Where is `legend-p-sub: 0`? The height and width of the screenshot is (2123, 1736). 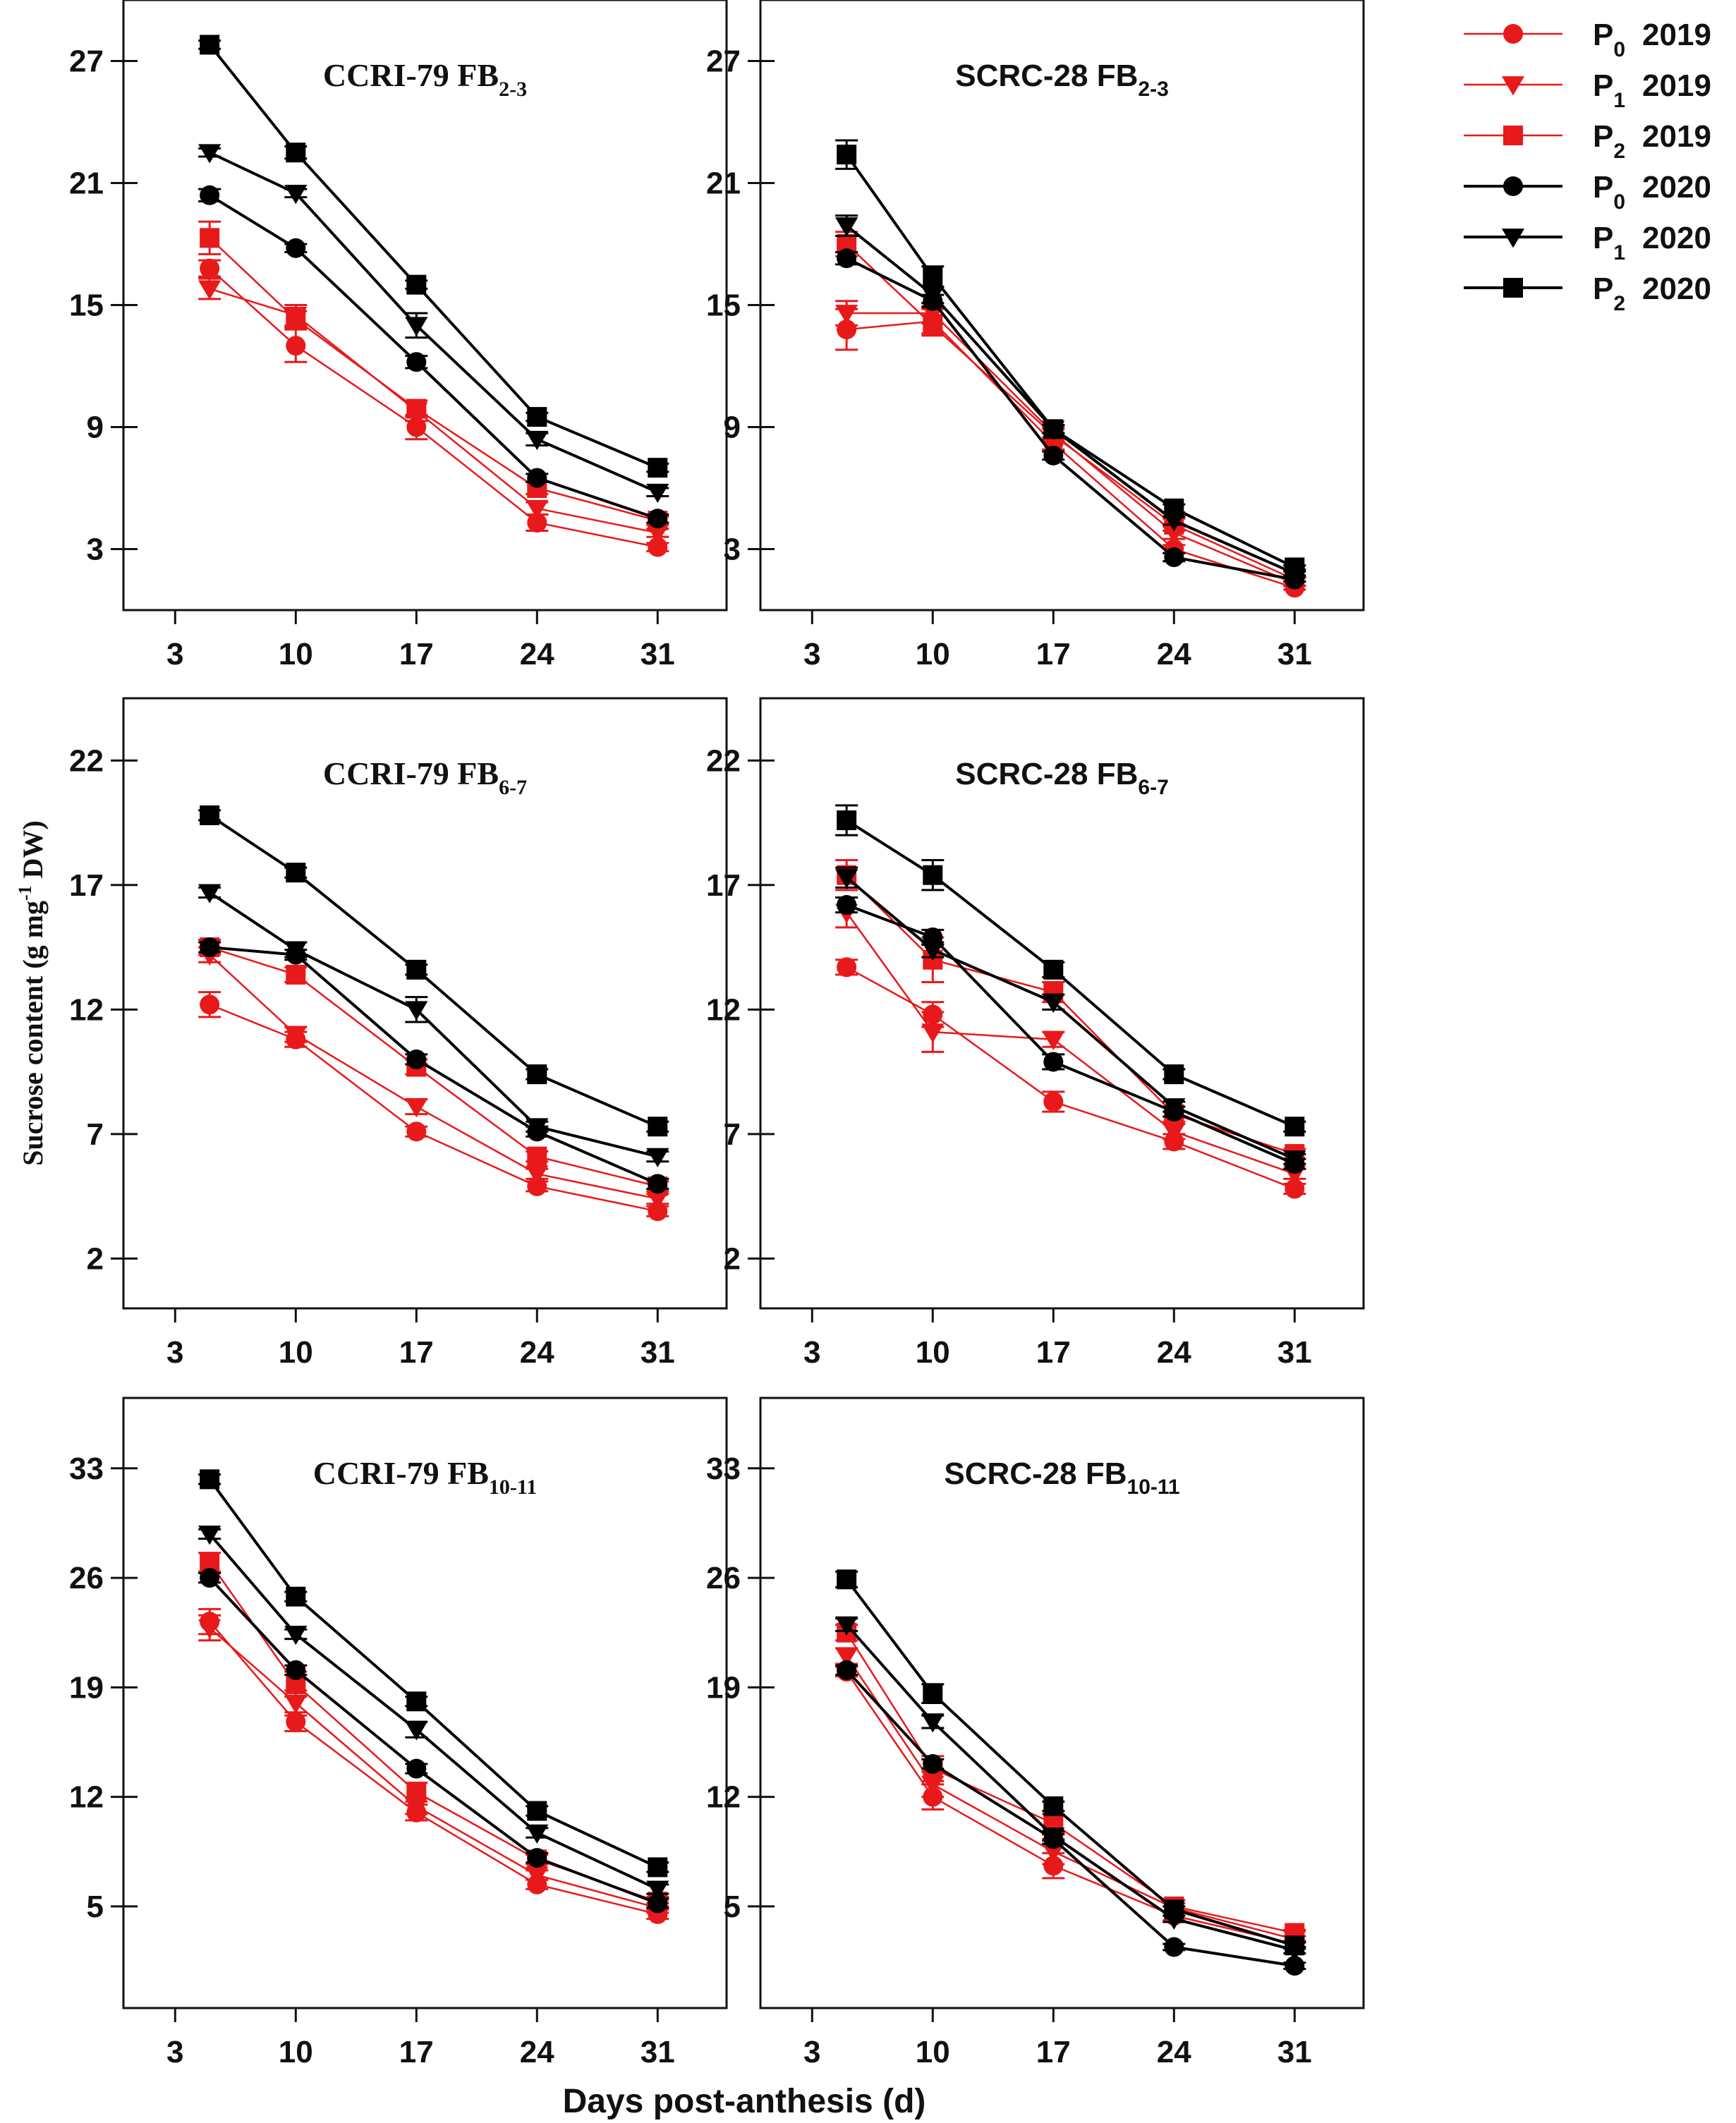 legend-p-sub: 0 is located at coordinates (1619, 202).